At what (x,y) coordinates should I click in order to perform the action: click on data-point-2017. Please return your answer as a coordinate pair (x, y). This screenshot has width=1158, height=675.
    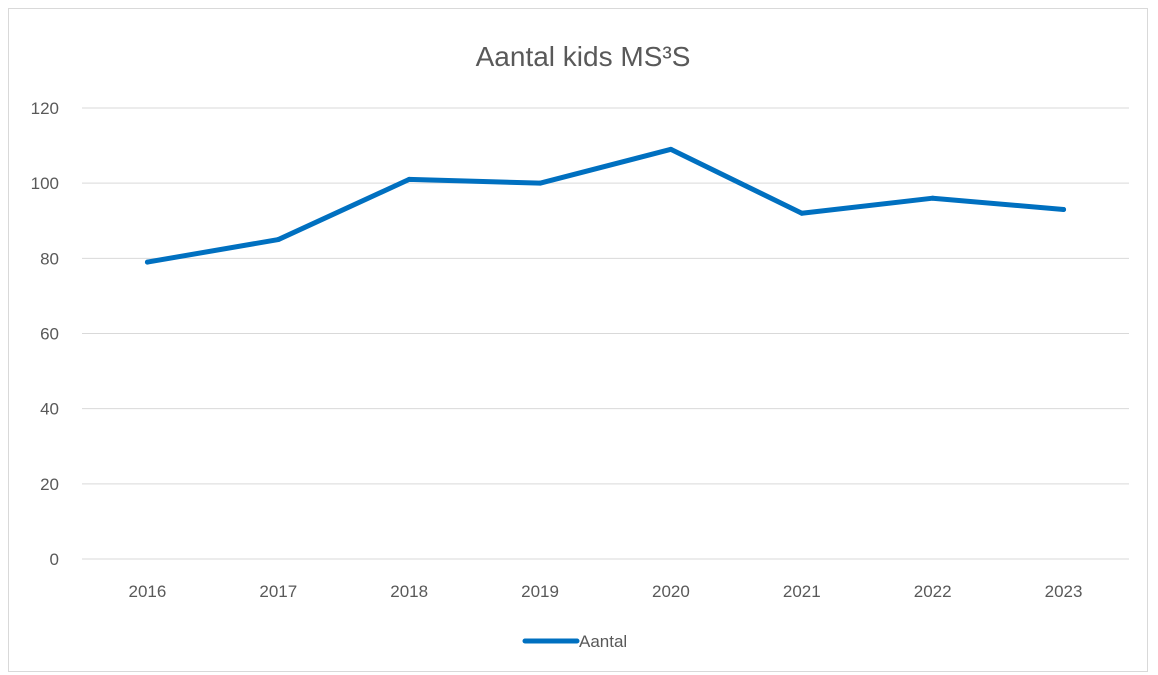
    Looking at the image, I should click on (278, 240).